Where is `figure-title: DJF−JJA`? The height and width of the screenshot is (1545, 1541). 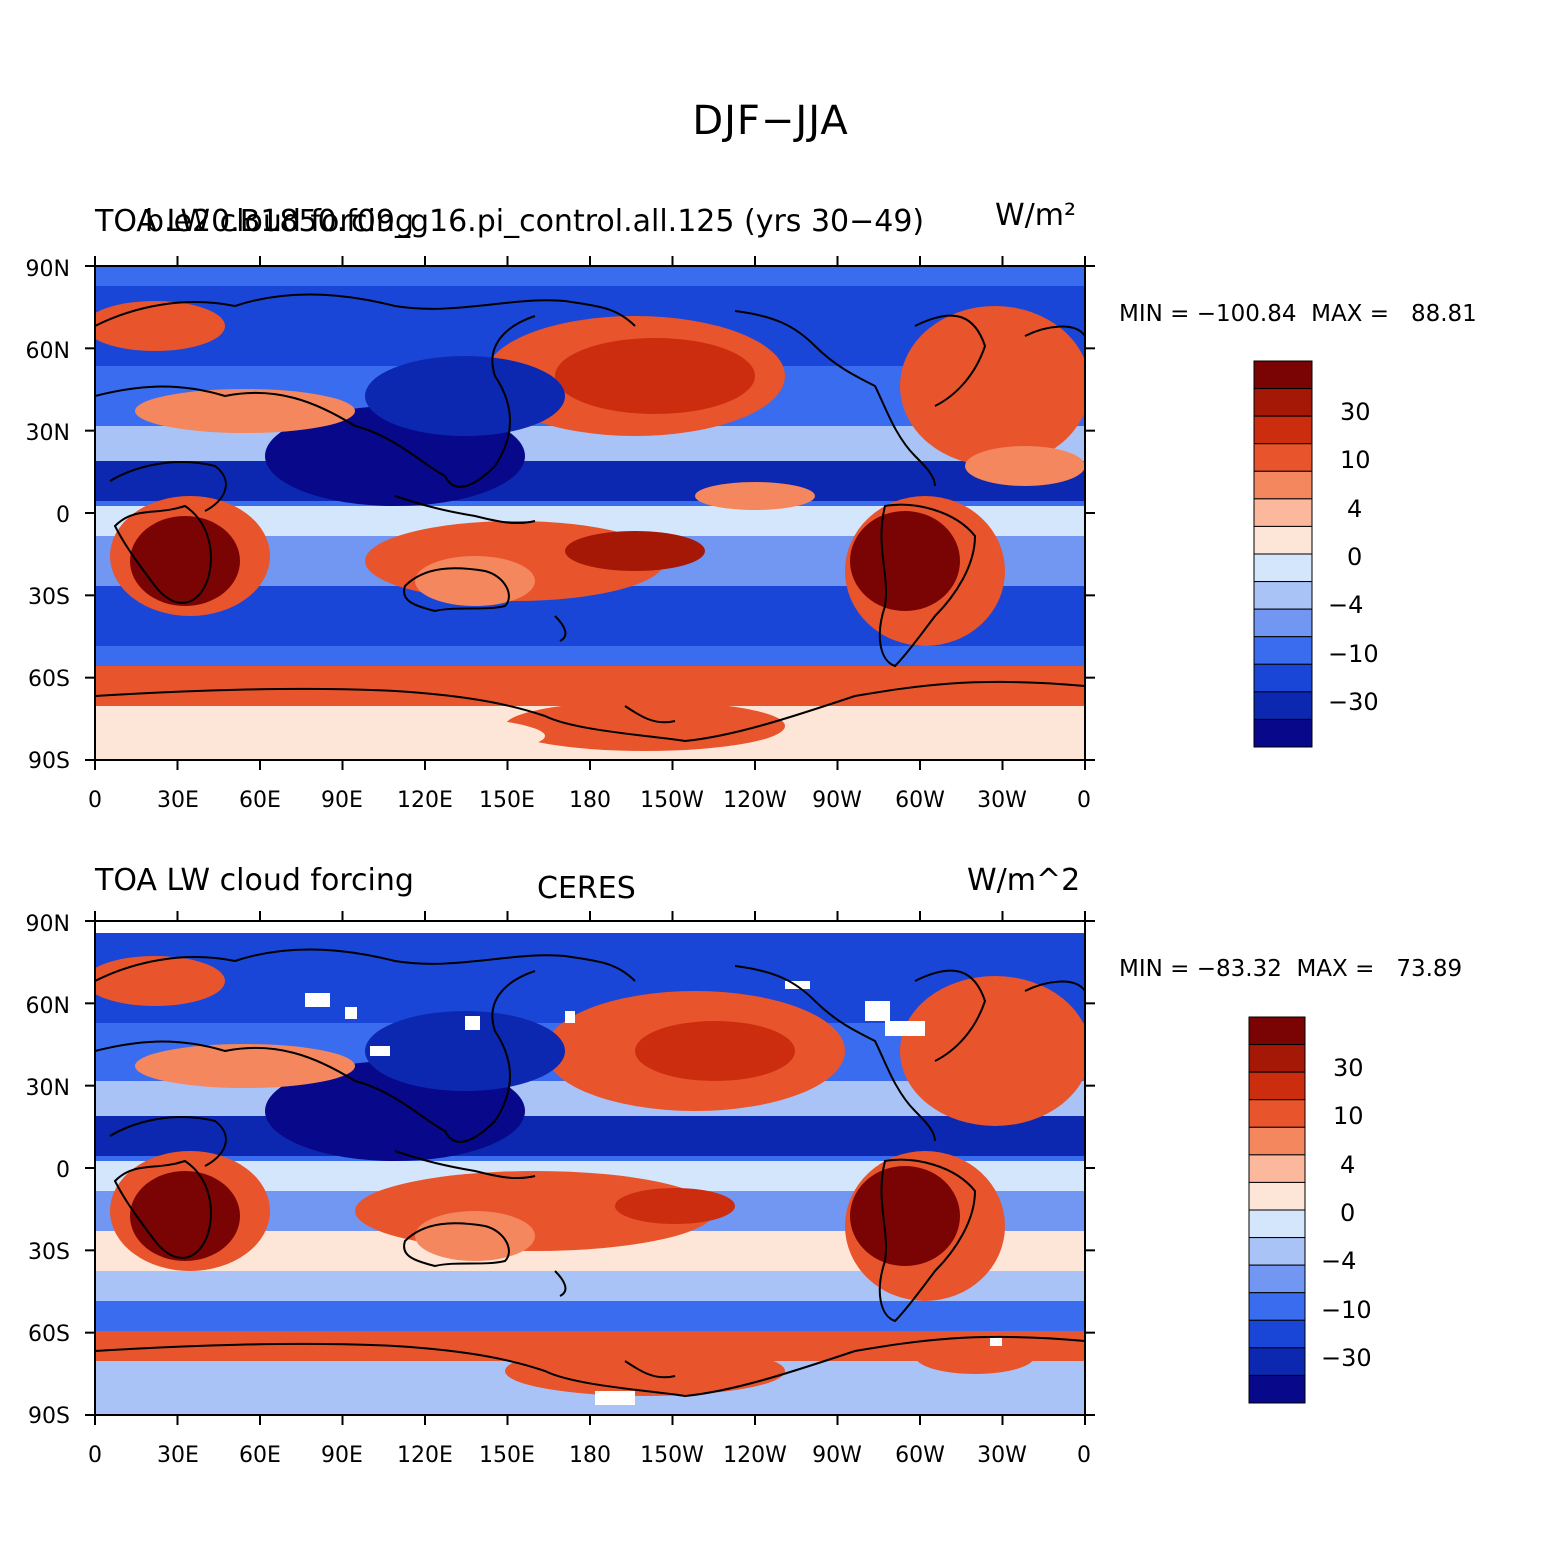
figure-title: DJF−JJA is located at coordinates (770, 121).